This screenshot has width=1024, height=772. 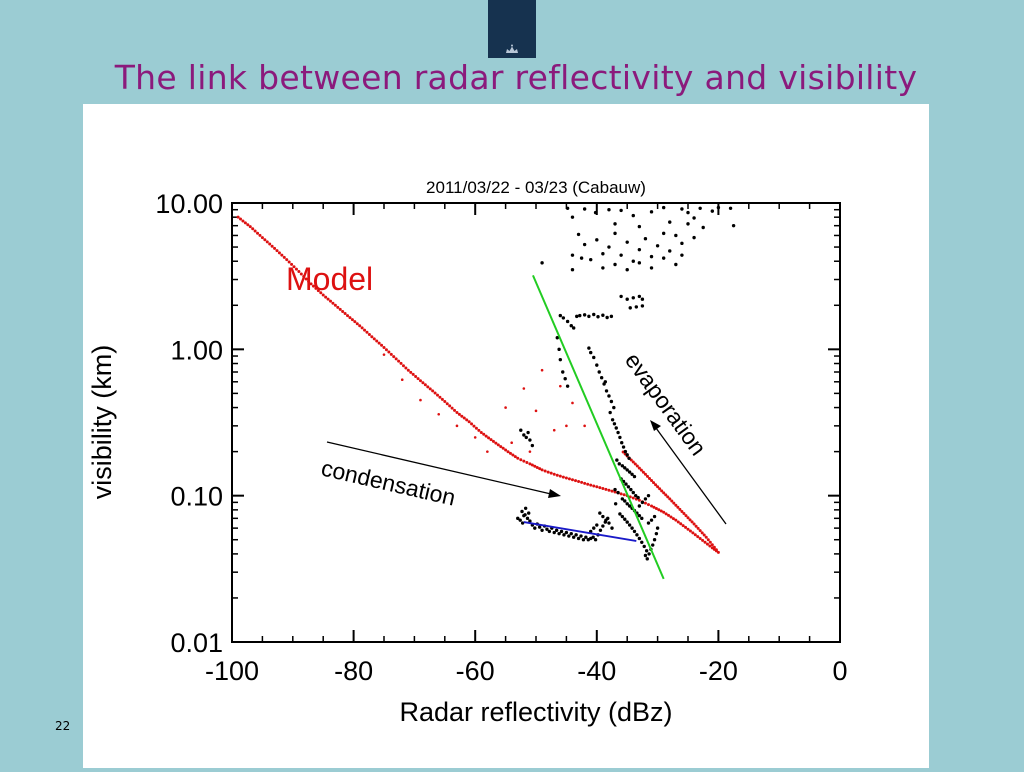 I want to click on y-tick-label: 10.00, so click(x=189, y=204).